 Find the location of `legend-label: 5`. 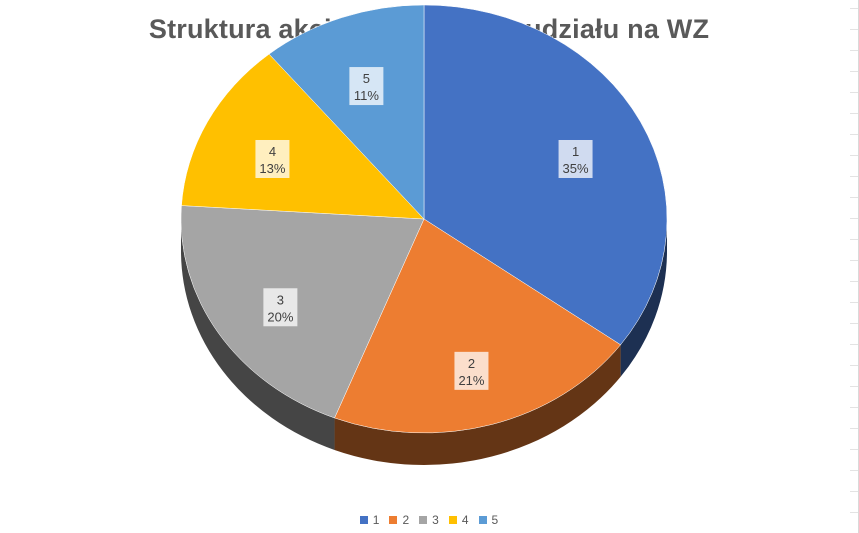

legend-label: 5 is located at coordinates (495, 520).